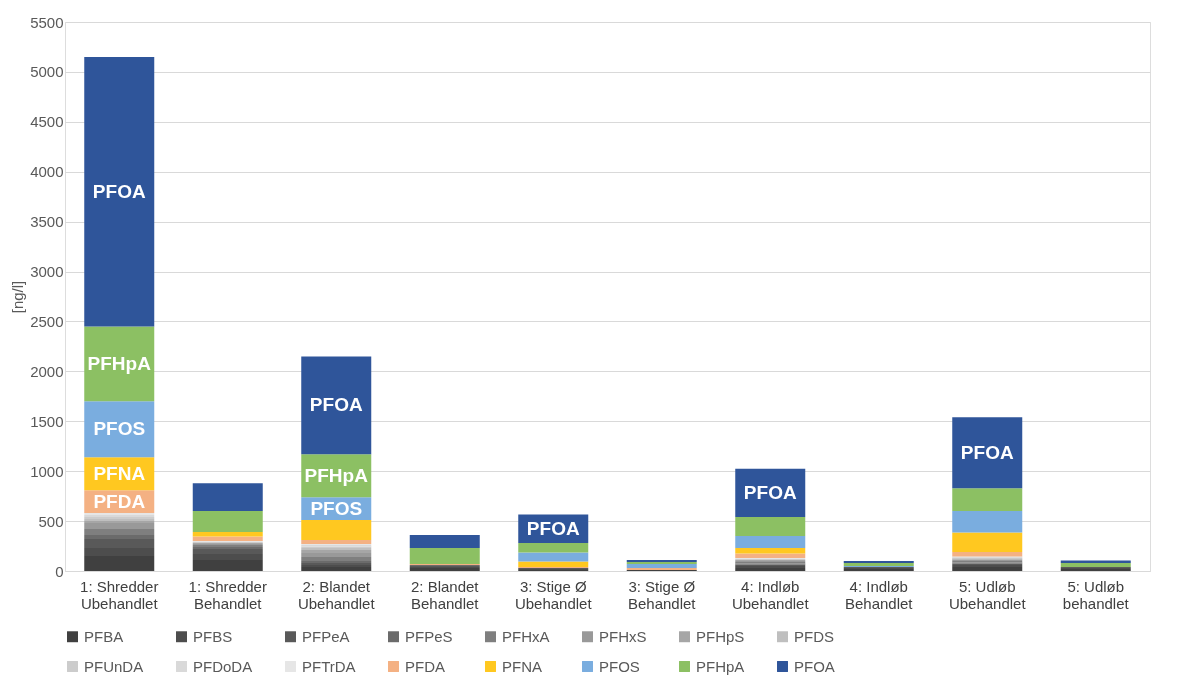  What do you see at coordinates (47, 72) in the screenshot?
I see `y-tick-label: 5000` at bounding box center [47, 72].